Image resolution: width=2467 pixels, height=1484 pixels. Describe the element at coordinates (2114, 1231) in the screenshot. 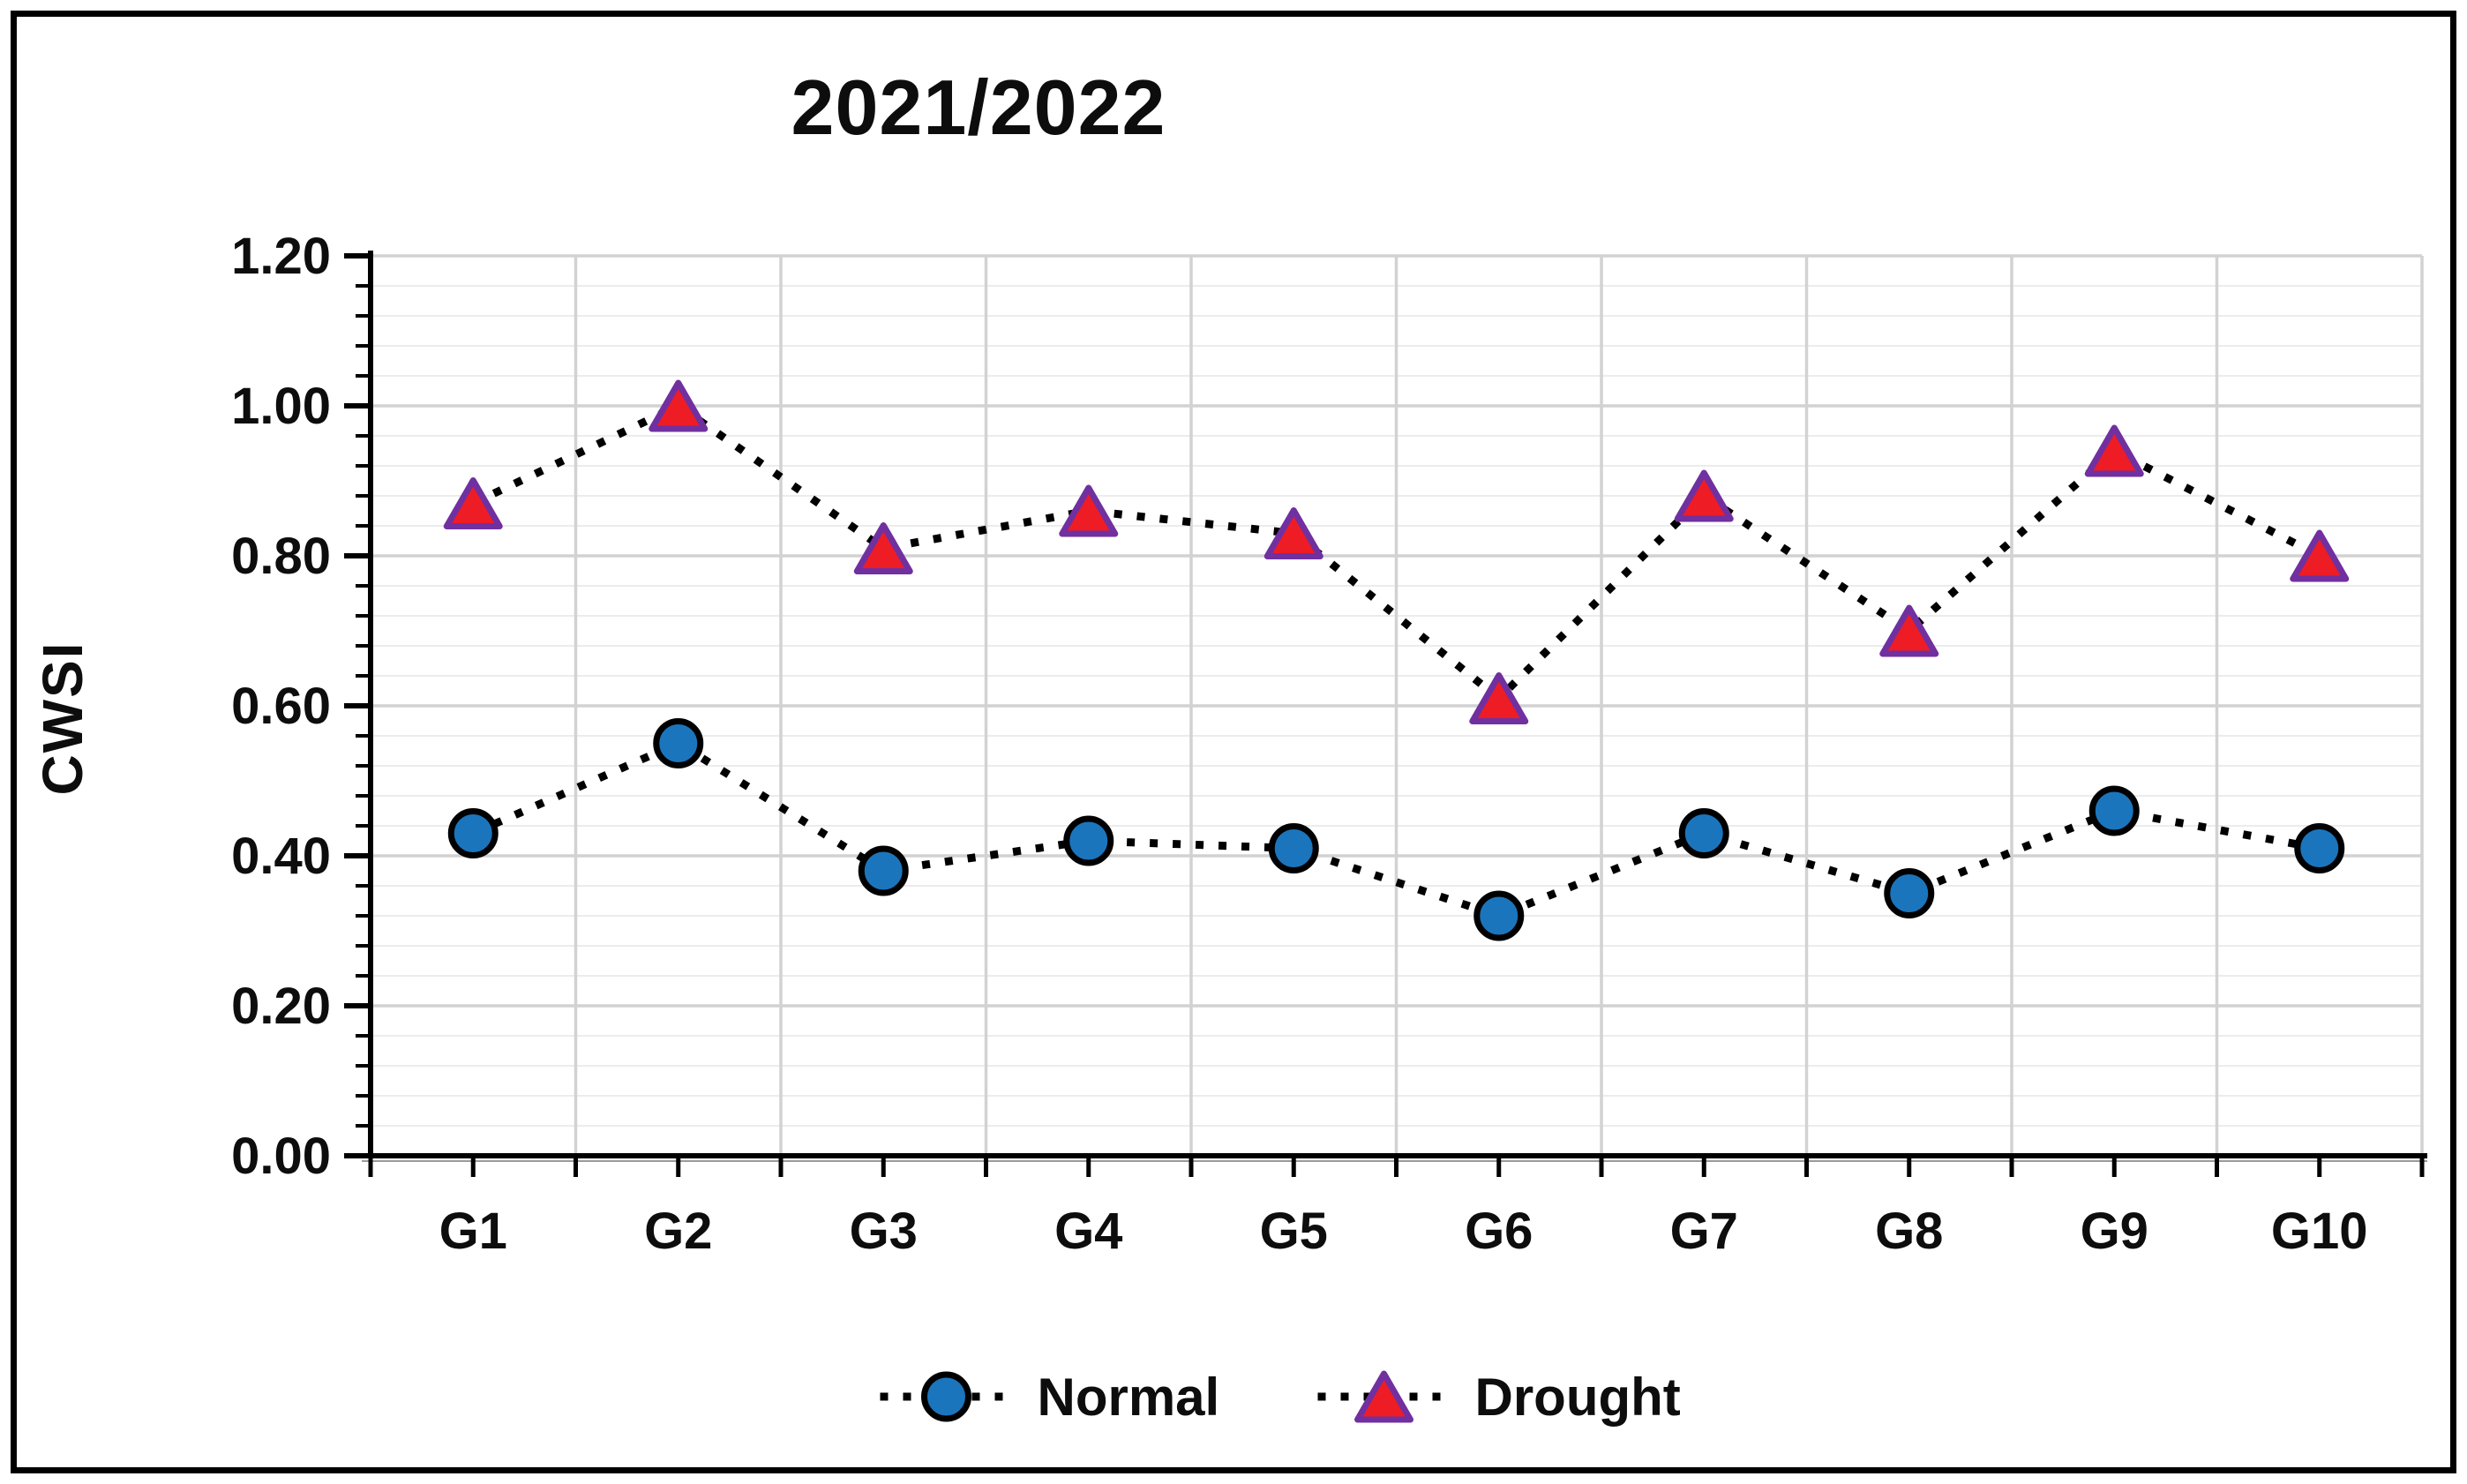

I see `x-tick-label: G9` at that location.